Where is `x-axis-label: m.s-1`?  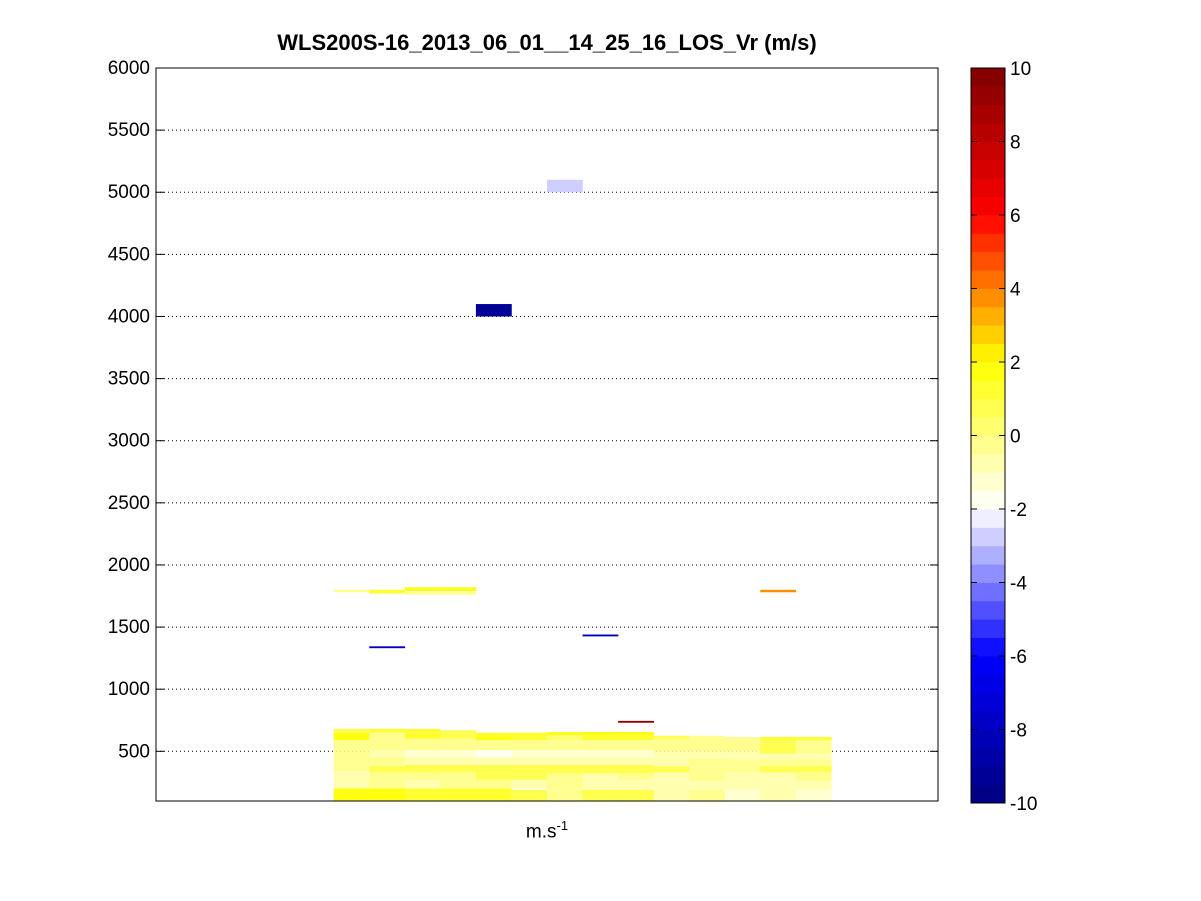 x-axis-label: m.s-1 is located at coordinates (547, 830).